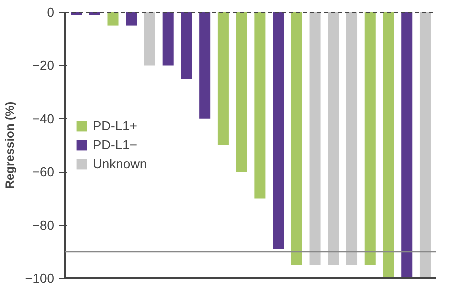 The width and height of the screenshot is (456, 294). What do you see at coordinates (43, 225) in the screenshot?
I see `y-tick-label: −80` at bounding box center [43, 225].